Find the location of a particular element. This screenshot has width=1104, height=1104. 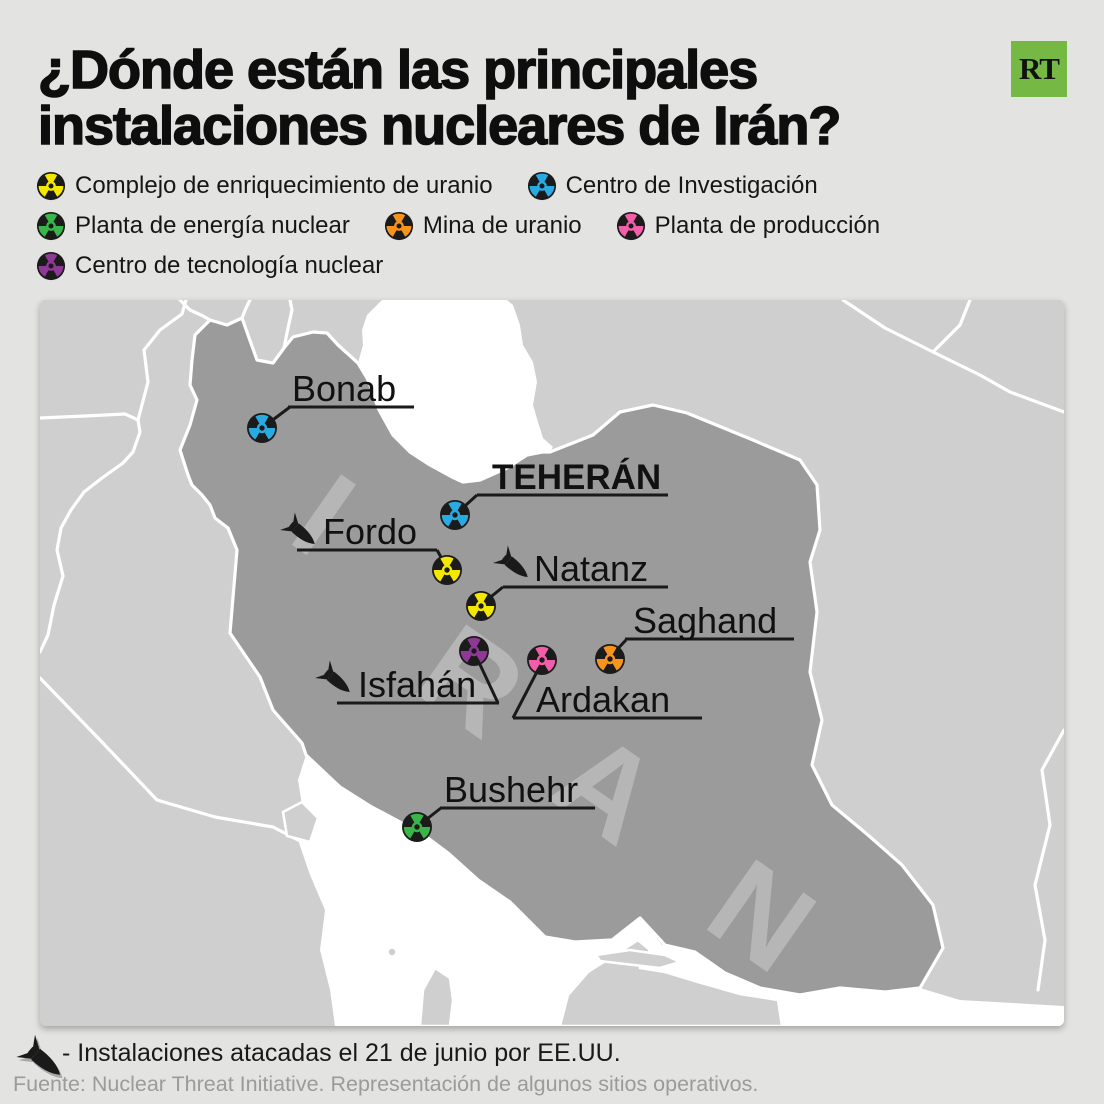

border-turkey-armenia is located at coordinates (162, 361).